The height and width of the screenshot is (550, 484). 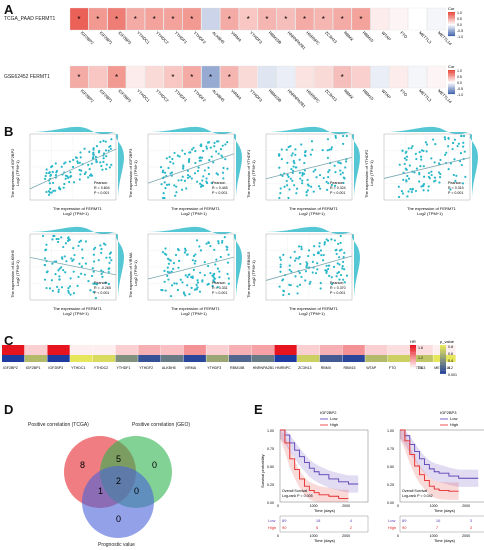 I want to click on pvalue-cell, so click(x=149, y=358).